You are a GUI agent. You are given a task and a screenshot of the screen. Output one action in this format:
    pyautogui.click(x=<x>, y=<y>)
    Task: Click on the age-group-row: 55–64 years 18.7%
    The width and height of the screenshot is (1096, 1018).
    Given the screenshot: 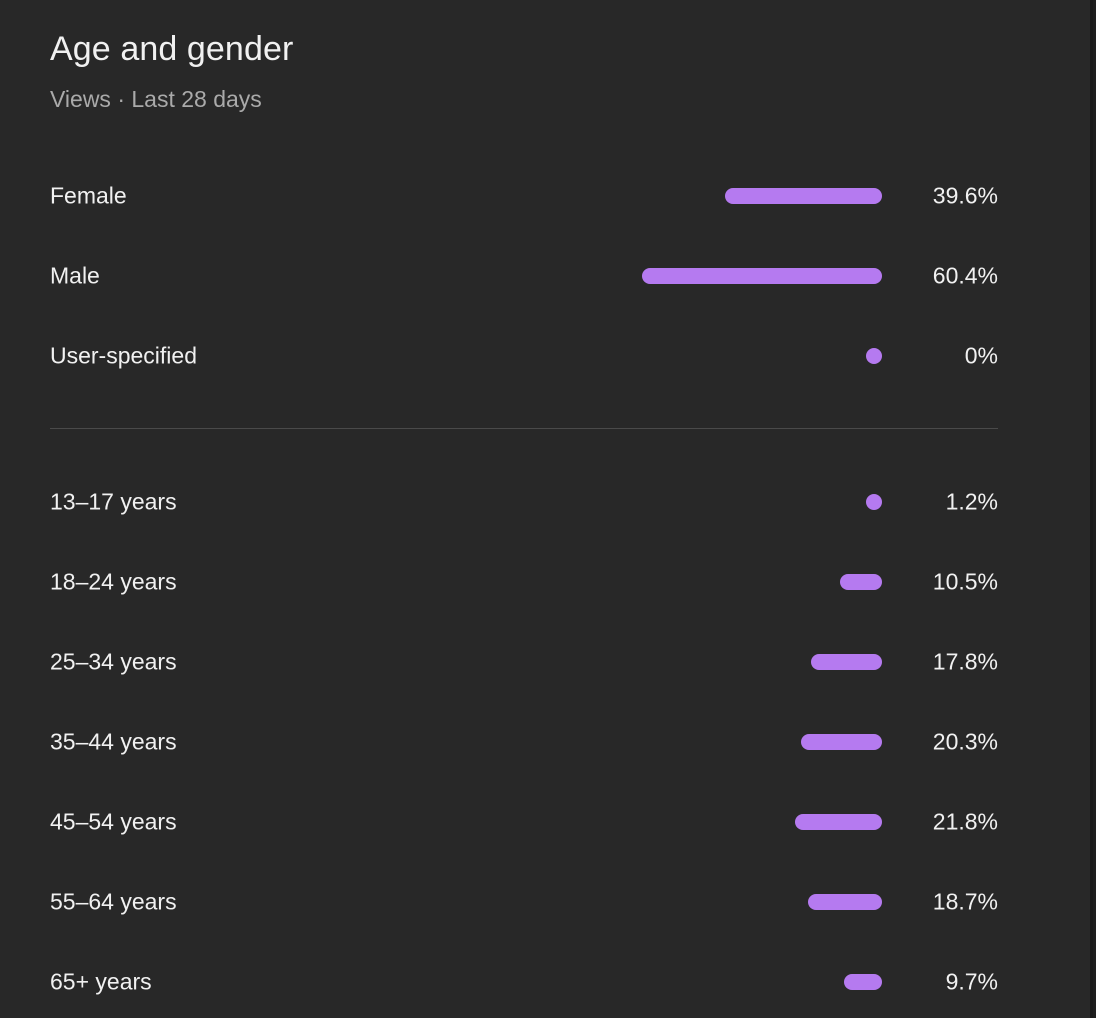 What is the action you would take?
    pyautogui.click(x=524, y=902)
    